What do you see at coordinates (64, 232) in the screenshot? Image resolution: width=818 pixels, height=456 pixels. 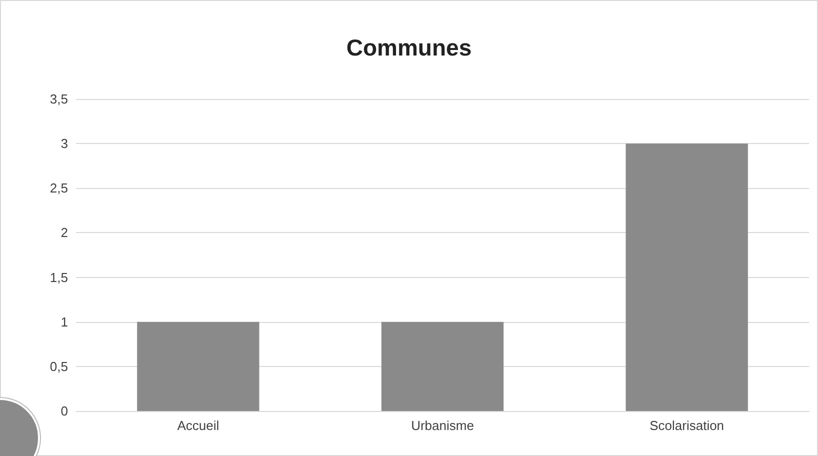 I see `y-tick-label: 2` at bounding box center [64, 232].